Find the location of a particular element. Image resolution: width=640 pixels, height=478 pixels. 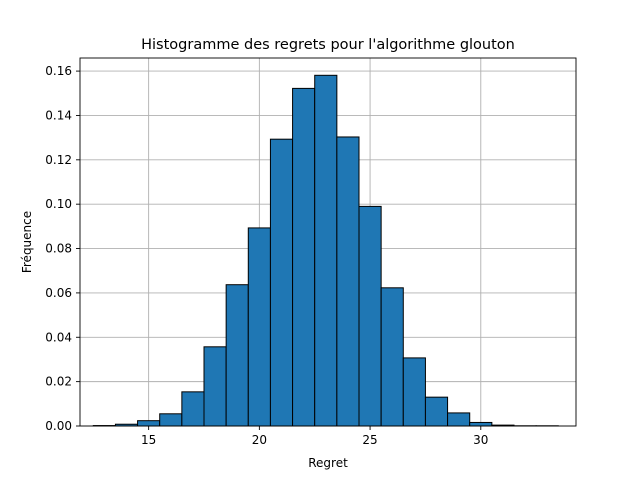

y-tick-label: 0.16 is located at coordinates (58, 71).